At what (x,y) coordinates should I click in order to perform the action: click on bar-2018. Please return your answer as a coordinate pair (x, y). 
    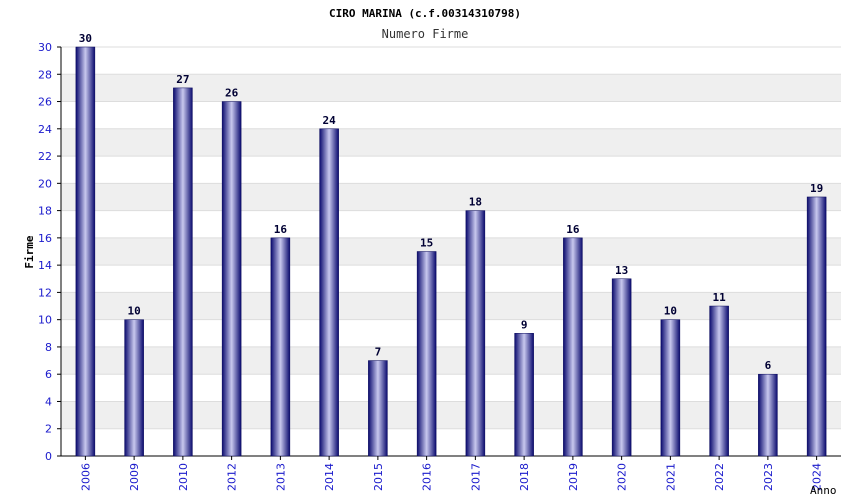
    Looking at the image, I should click on (524, 395).